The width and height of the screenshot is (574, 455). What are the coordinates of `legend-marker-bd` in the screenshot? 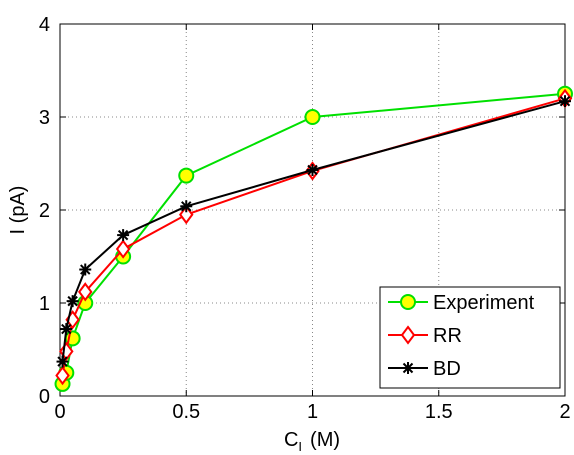 It's located at (408, 368).